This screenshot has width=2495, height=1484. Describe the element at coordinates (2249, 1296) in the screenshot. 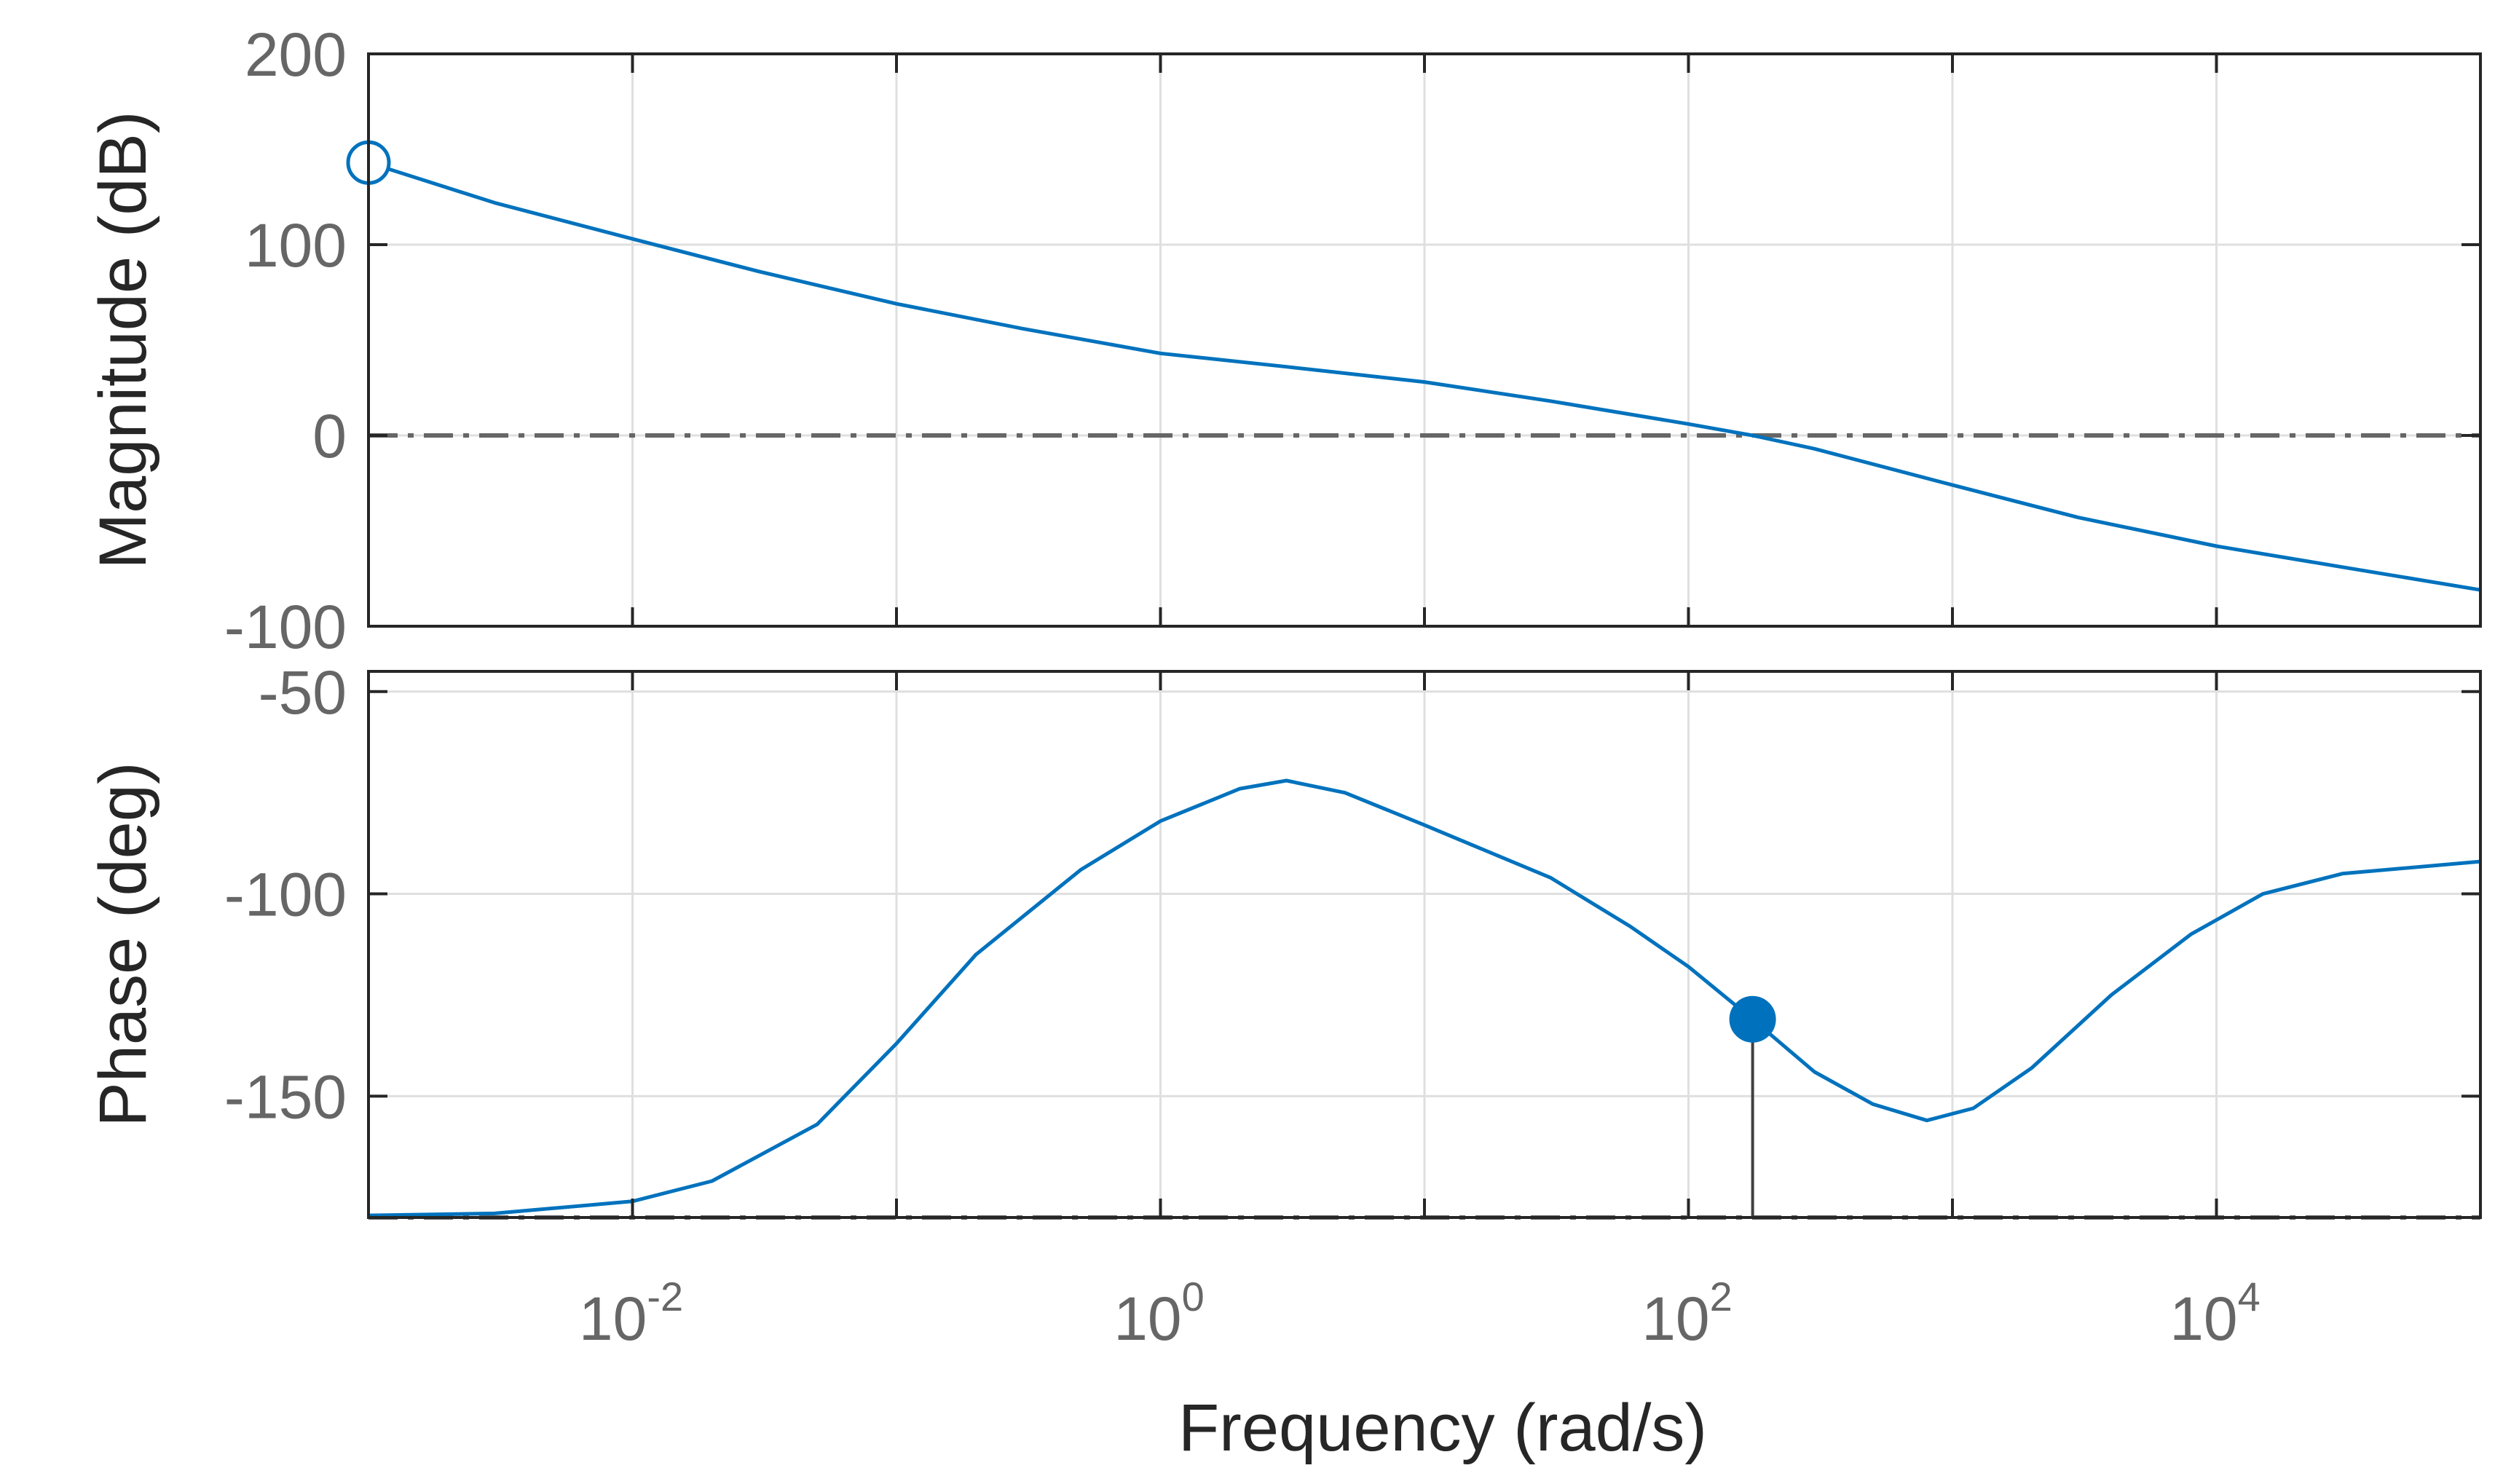

I see `x-tick-exponent: 4` at that location.